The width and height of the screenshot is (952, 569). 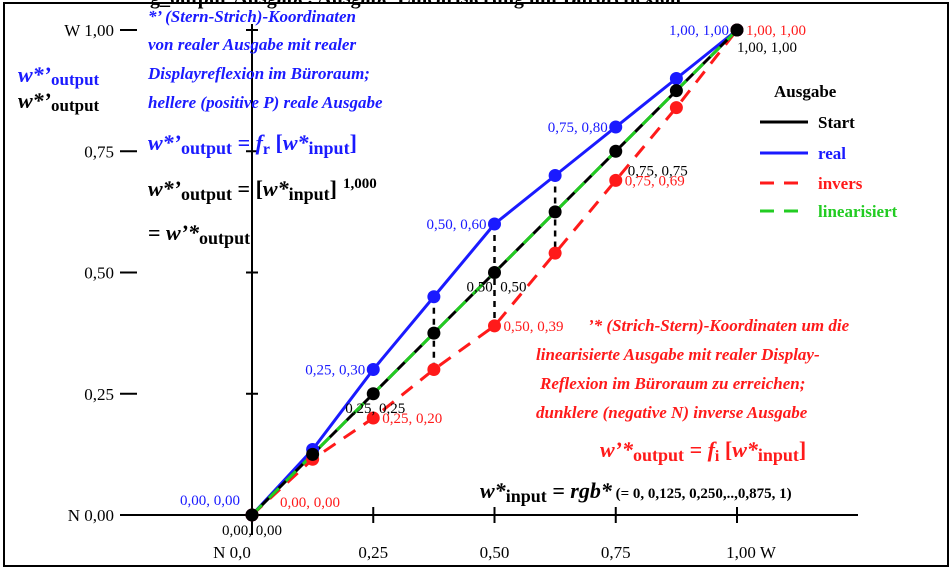 I want to click on y-label-blue-sub: output, so click(x=75, y=79).